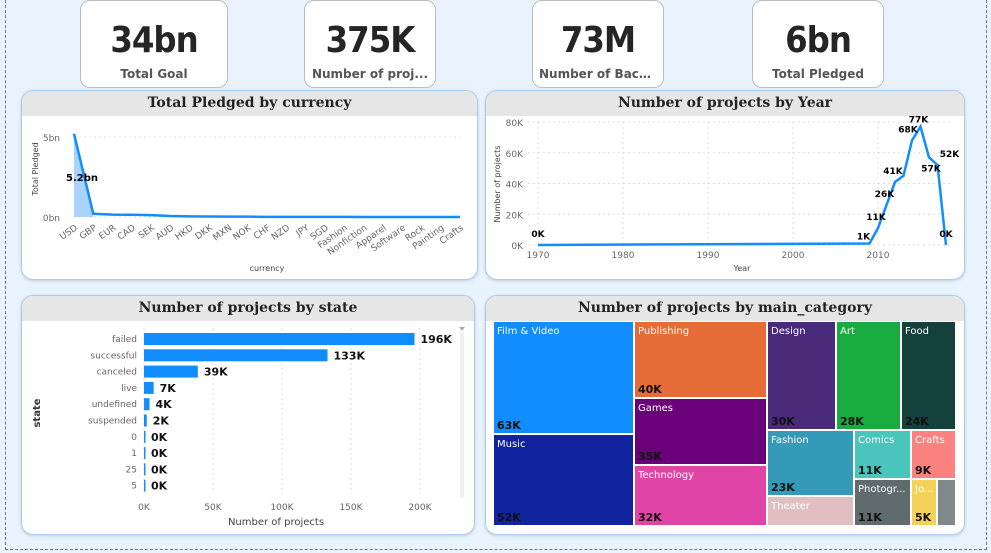 The height and width of the screenshot is (553, 991). Describe the element at coordinates (852, 421) in the screenshot. I see `tile-value: 28K` at that location.